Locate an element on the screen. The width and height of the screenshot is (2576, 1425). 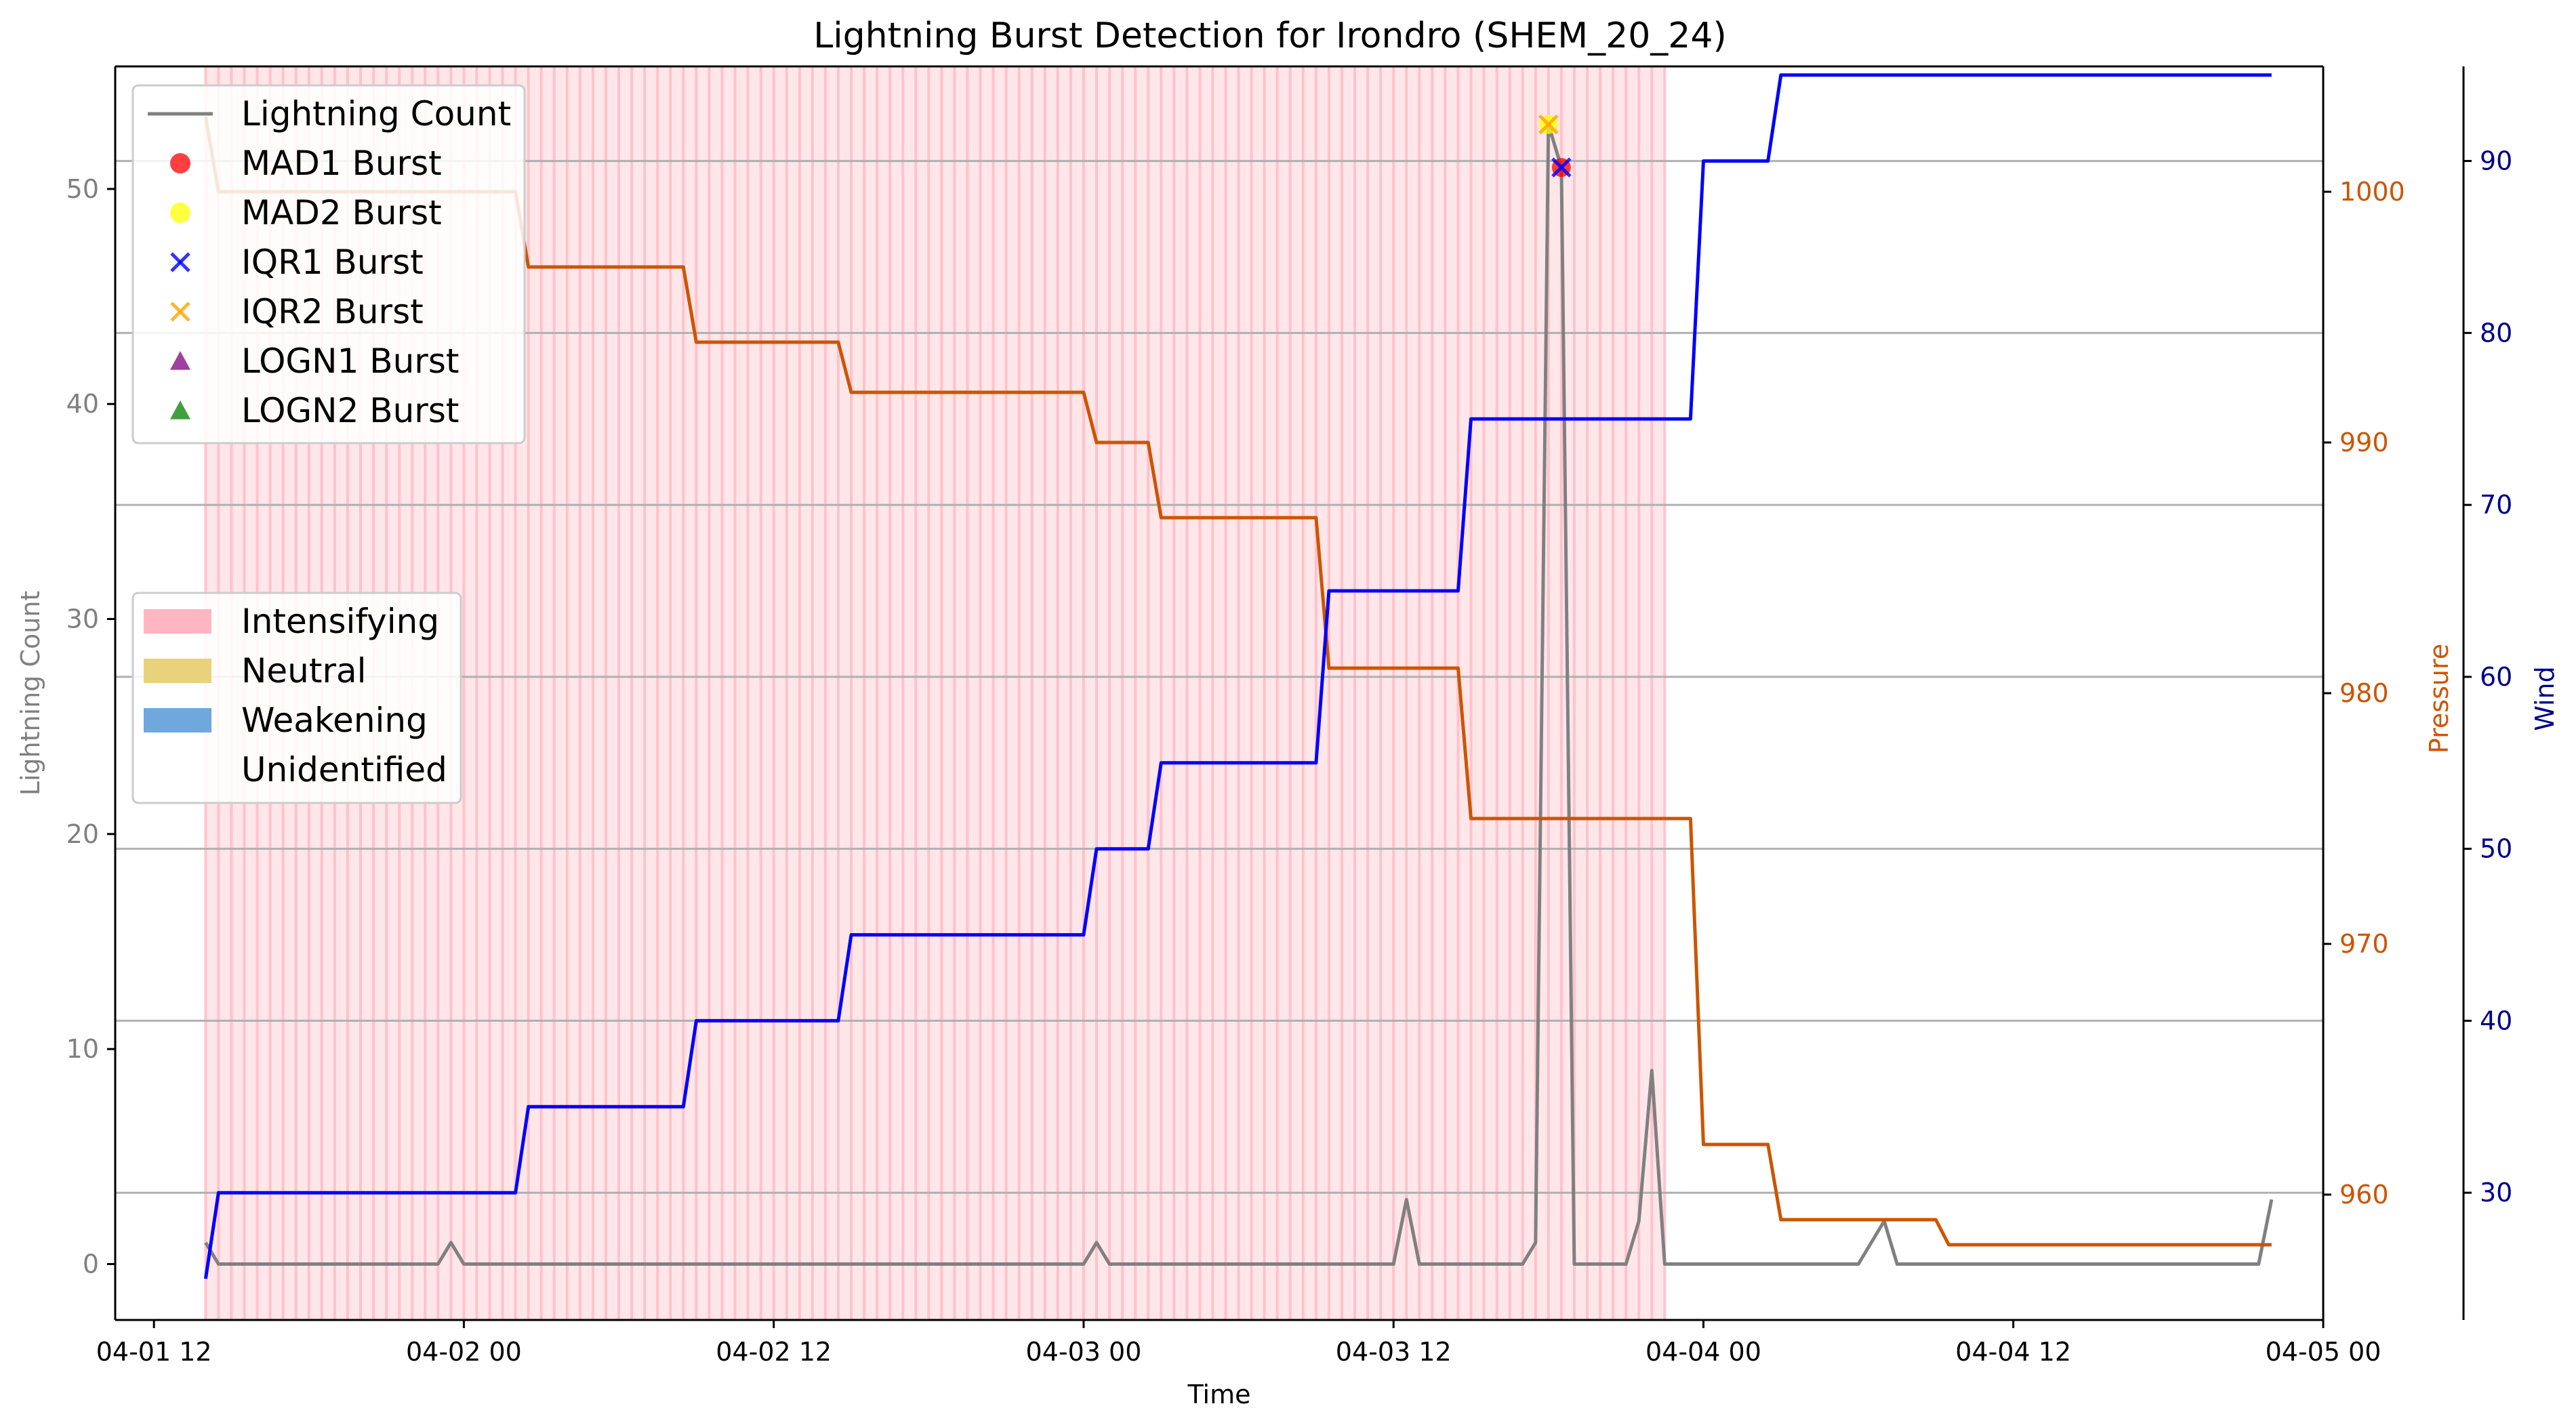
y-wind-axis-label: Wind is located at coordinates (2545, 698).